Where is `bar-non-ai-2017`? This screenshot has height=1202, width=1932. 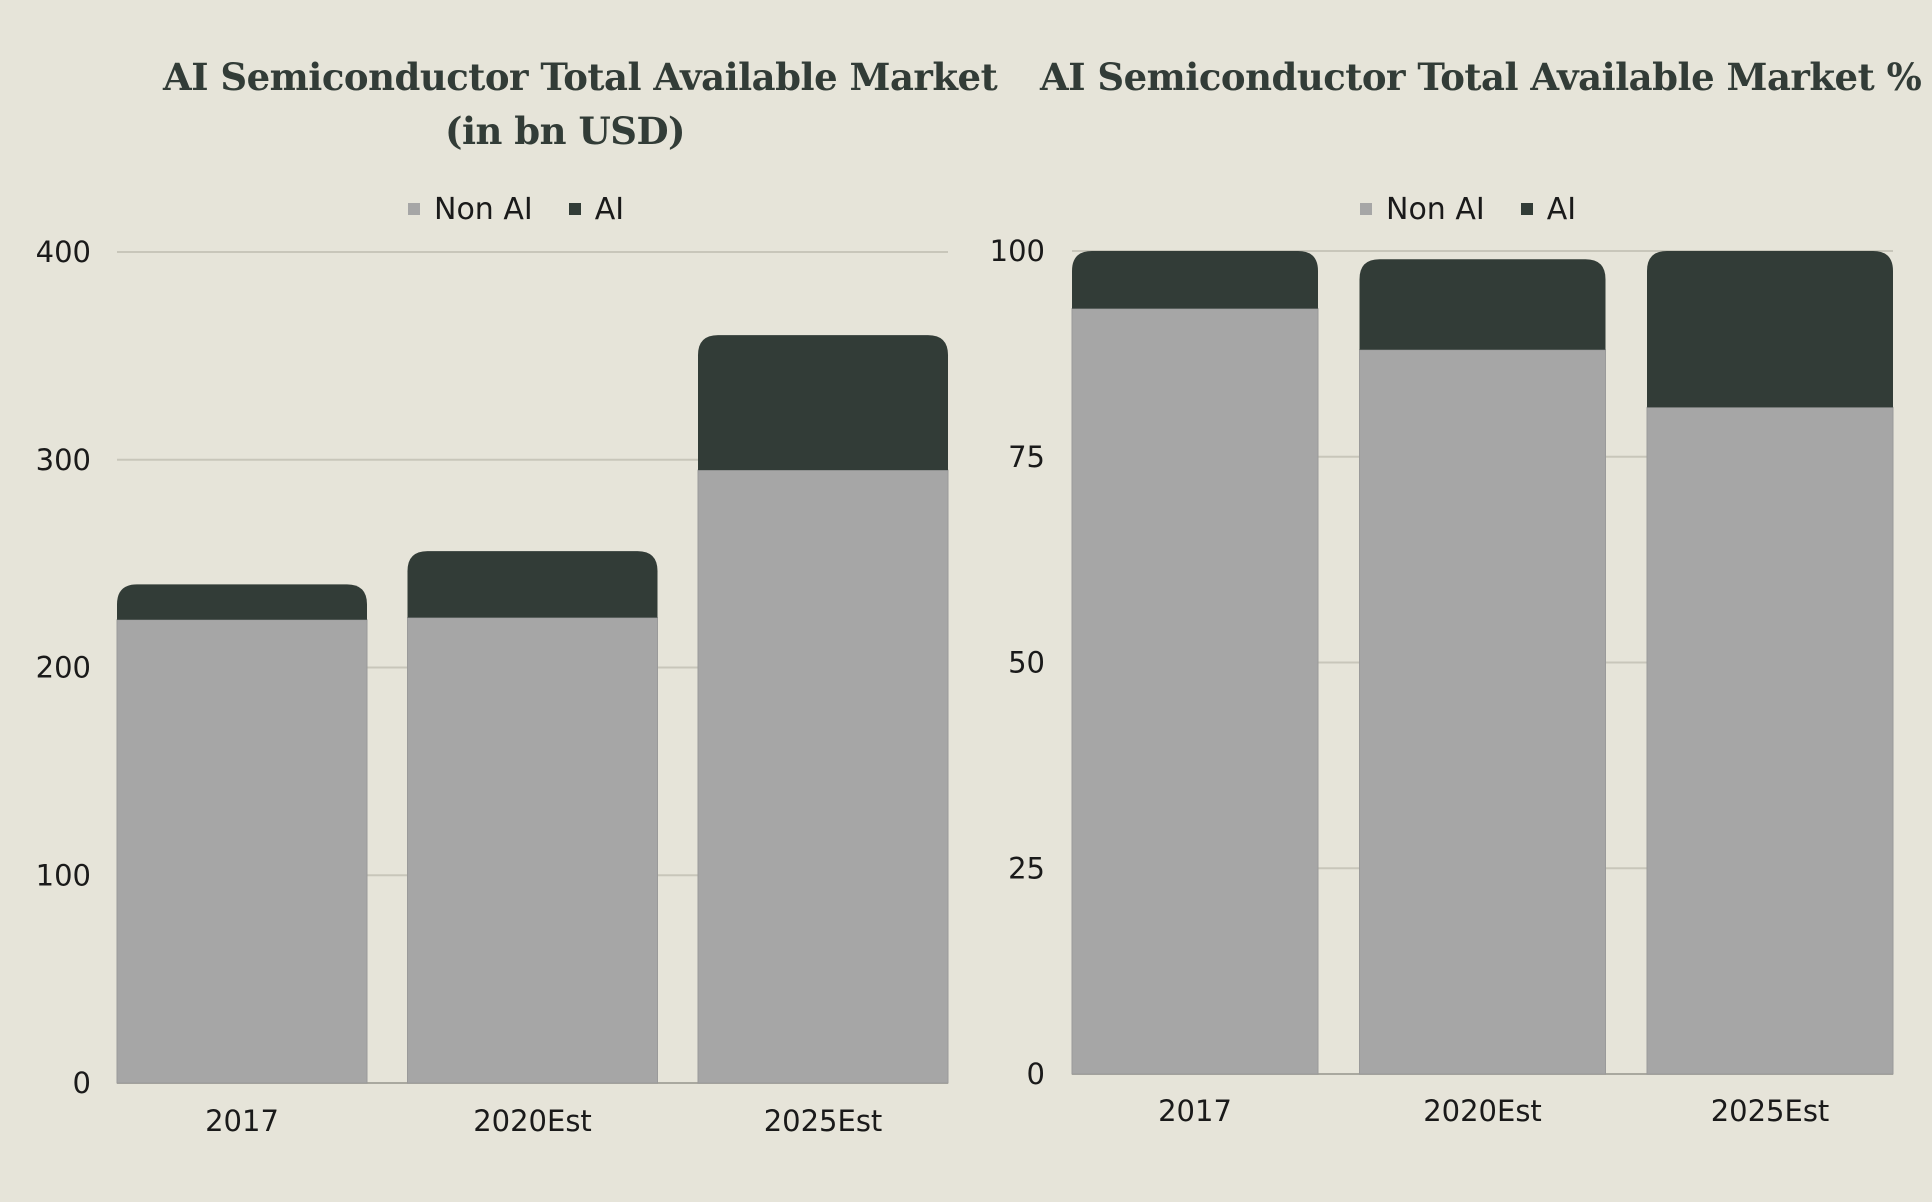 bar-non-ai-2017 is located at coordinates (1195, 691).